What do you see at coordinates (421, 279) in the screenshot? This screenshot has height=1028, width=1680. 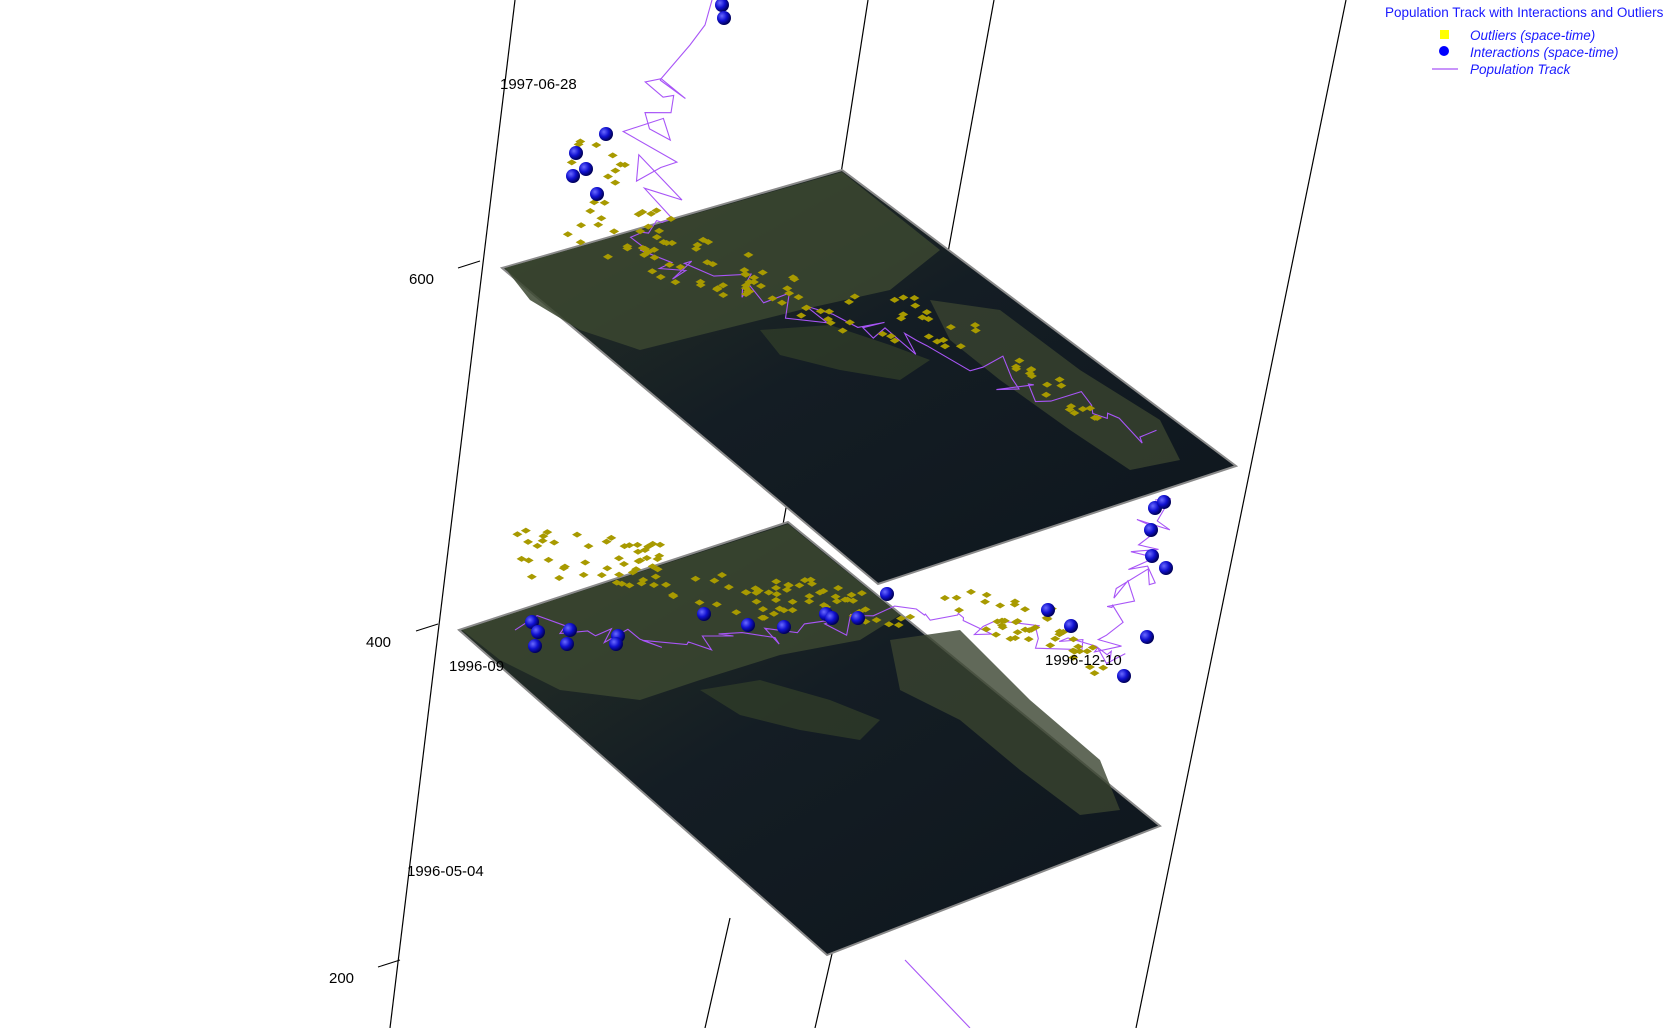 I see `z-tick-label-600: 600` at bounding box center [421, 279].